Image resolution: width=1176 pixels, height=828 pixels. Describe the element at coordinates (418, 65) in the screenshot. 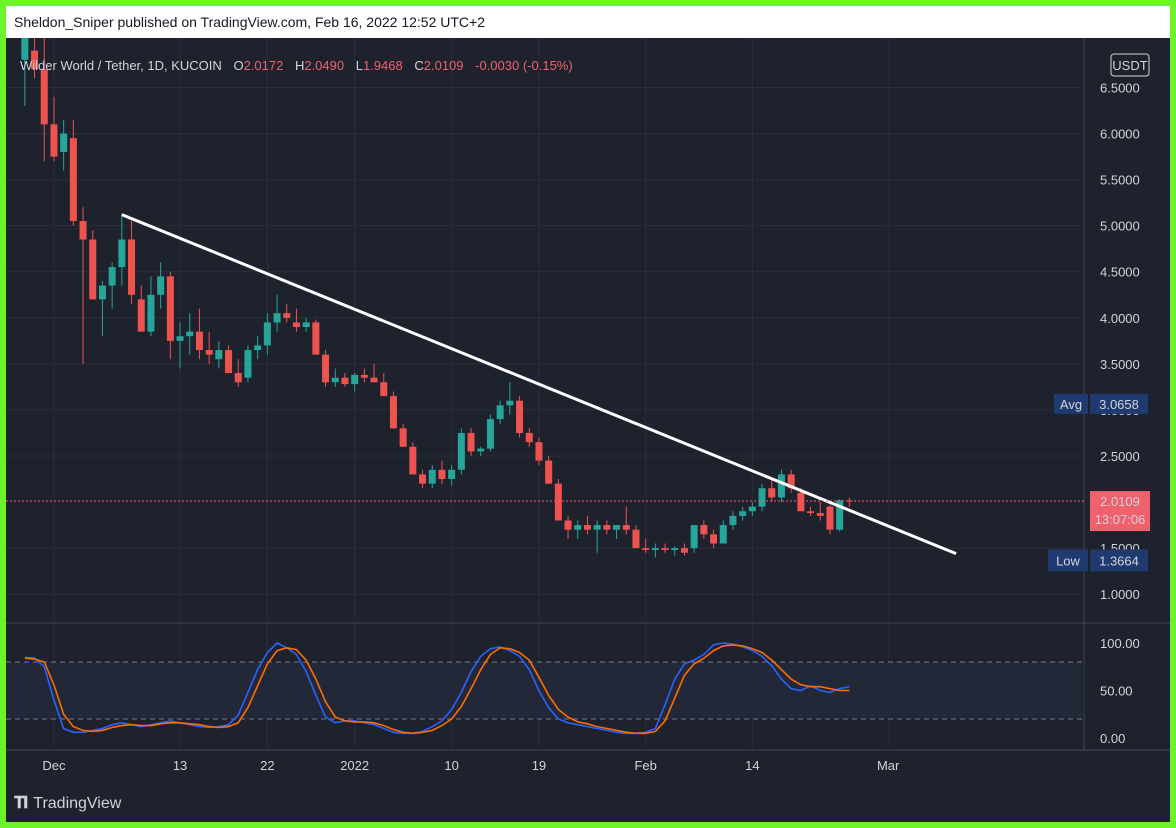

I see `close-label: C` at that location.